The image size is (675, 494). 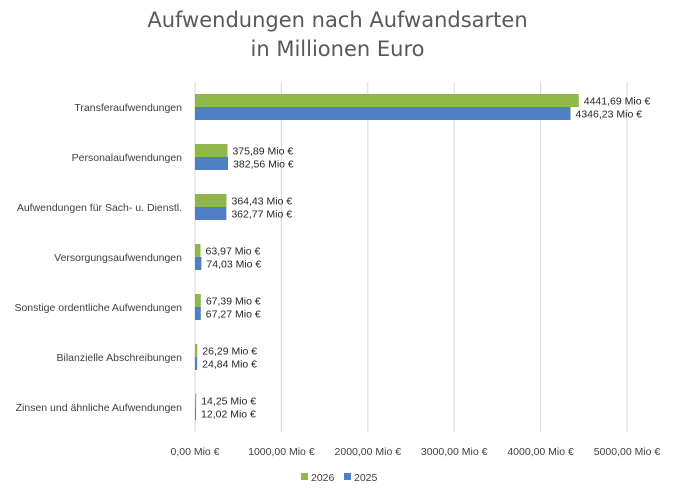 I want to click on legend-swatch-2026, so click(x=304, y=476).